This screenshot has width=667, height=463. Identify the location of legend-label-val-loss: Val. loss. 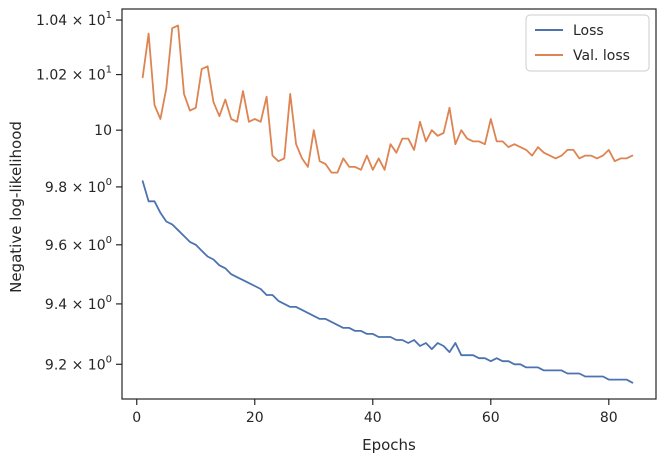
(601, 56).